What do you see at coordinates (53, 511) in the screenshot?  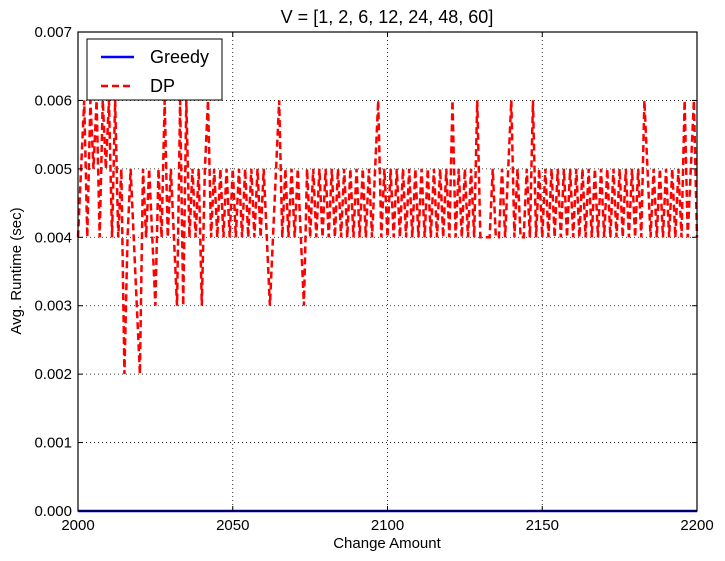 I see `y-tick-label: 0.000` at bounding box center [53, 511].